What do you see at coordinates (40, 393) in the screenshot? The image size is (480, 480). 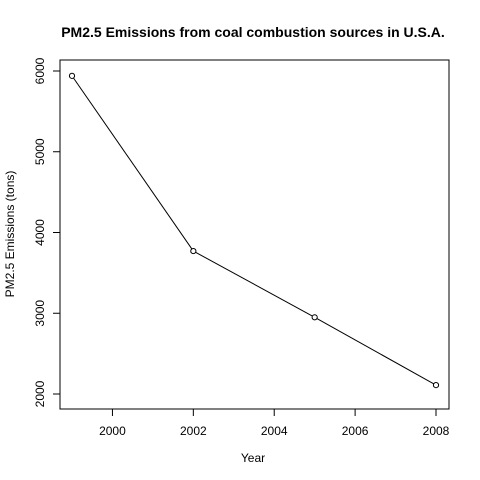 I see `y-tick-label: 2000` at bounding box center [40, 393].